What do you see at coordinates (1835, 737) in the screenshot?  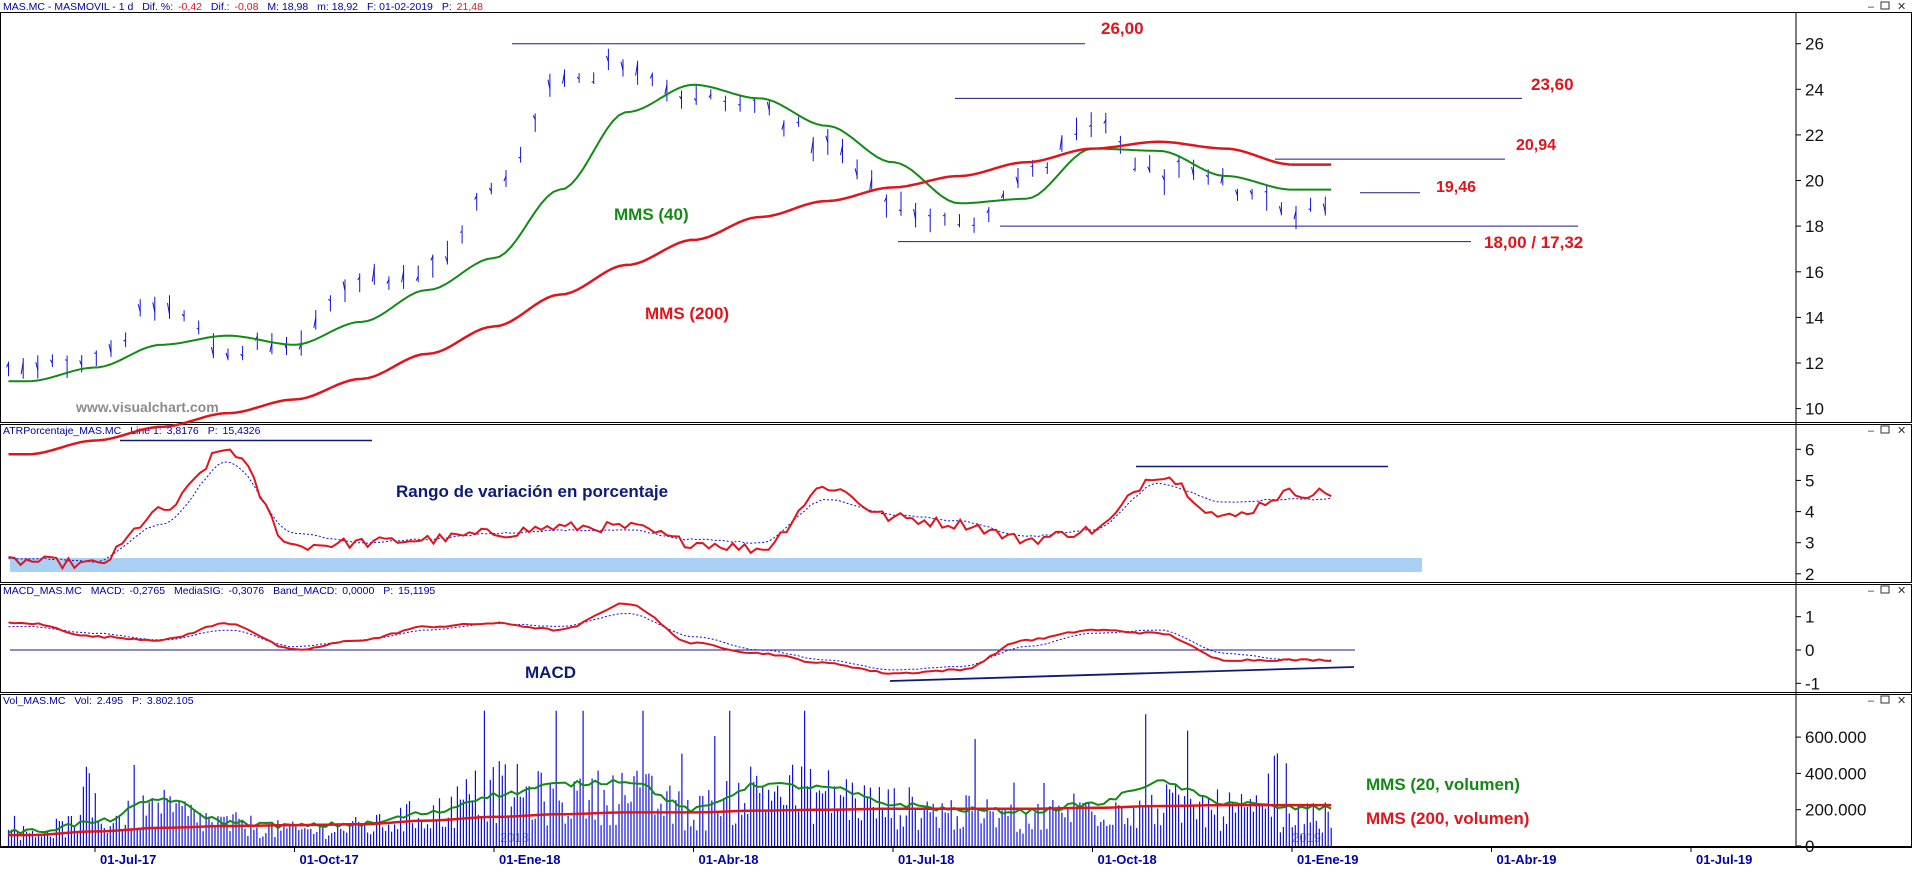 I see `volume-y-tick-label: 600.000` at bounding box center [1835, 737].